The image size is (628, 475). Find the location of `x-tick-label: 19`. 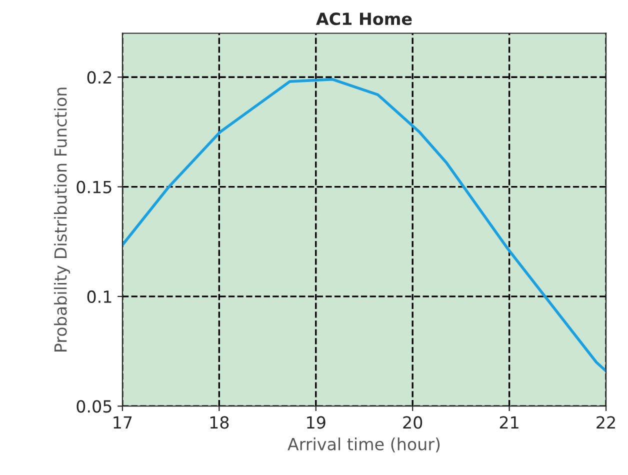

x-tick-label: 19 is located at coordinates (316, 422).